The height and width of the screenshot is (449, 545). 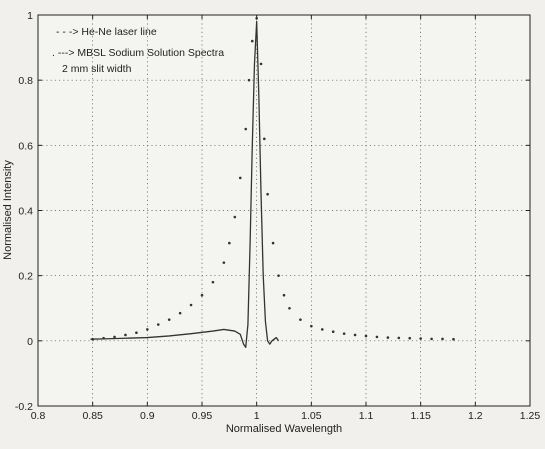 I want to click on x-axis-label: Normalised Wavelength, so click(x=284, y=429).